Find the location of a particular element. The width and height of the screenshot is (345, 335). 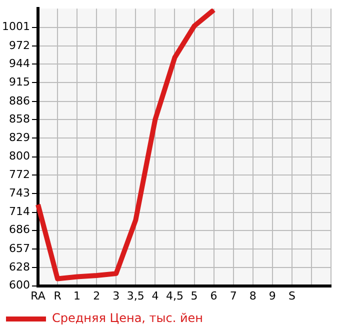

y-tick-label: 944 is located at coordinates (19, 63).